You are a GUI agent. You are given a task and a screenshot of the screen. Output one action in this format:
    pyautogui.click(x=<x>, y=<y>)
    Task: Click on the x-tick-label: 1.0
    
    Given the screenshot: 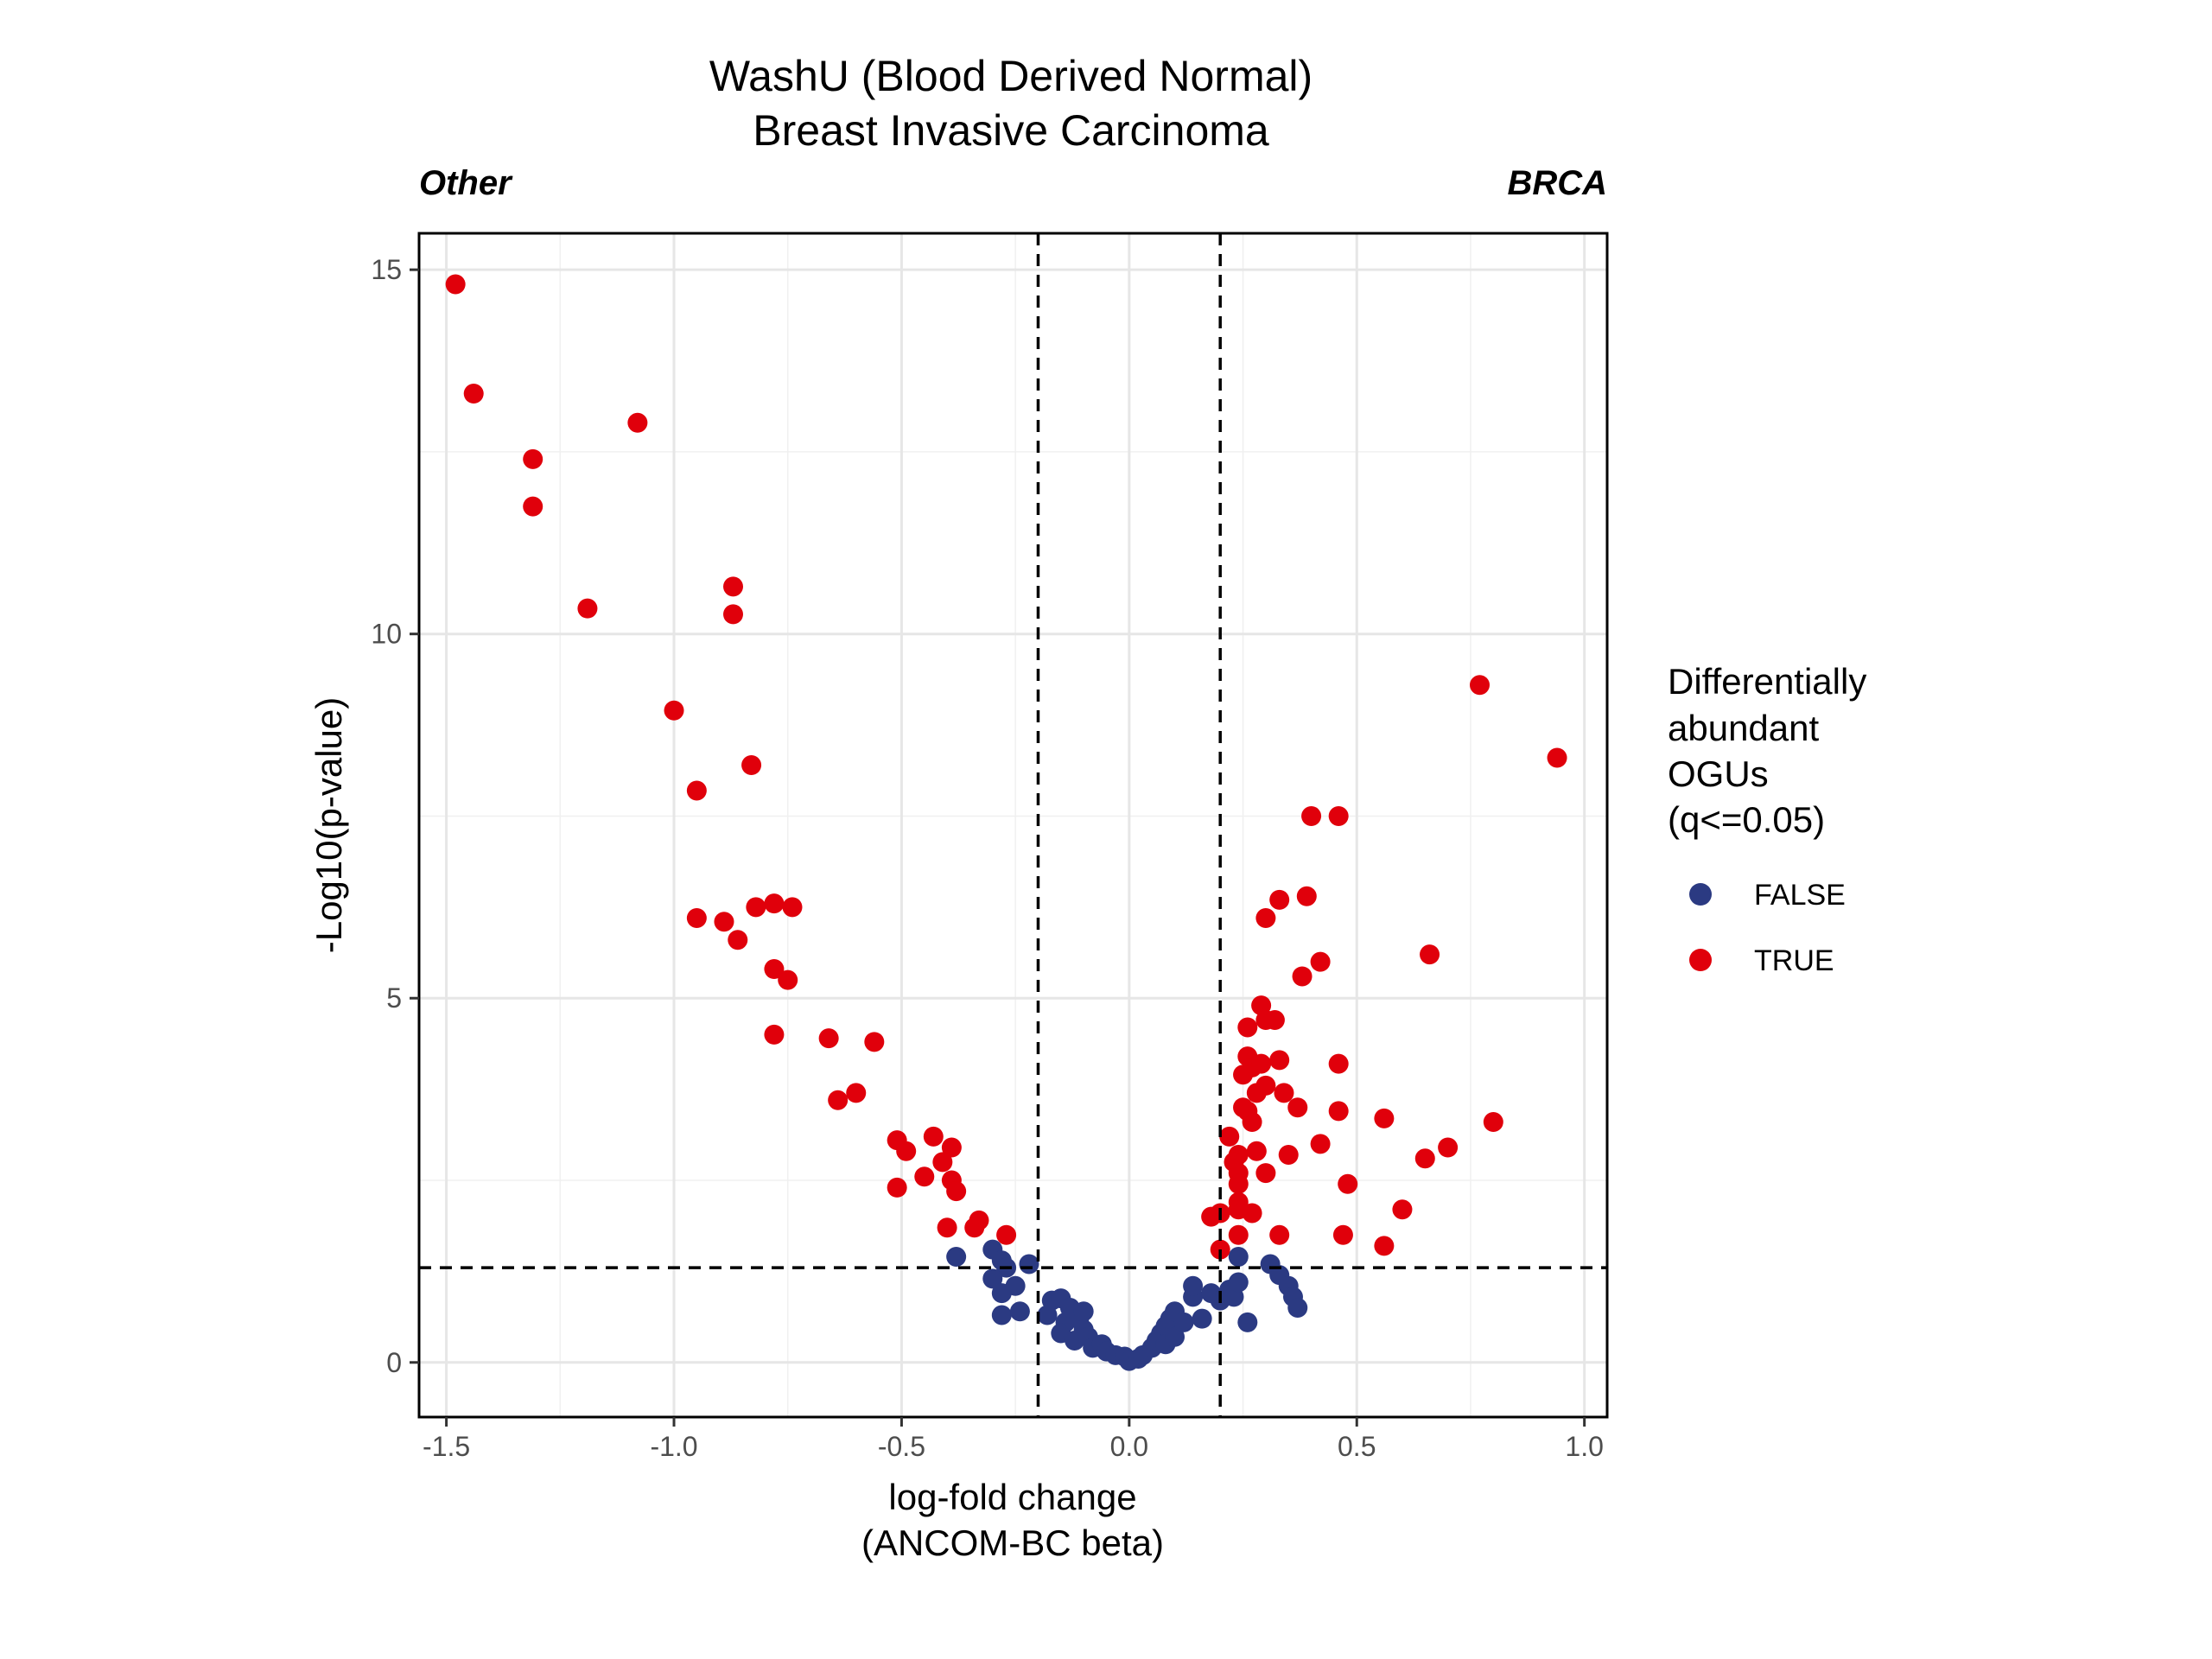 What is the action you would take?
    pyautogui.click(x=1584, y=1446)
    